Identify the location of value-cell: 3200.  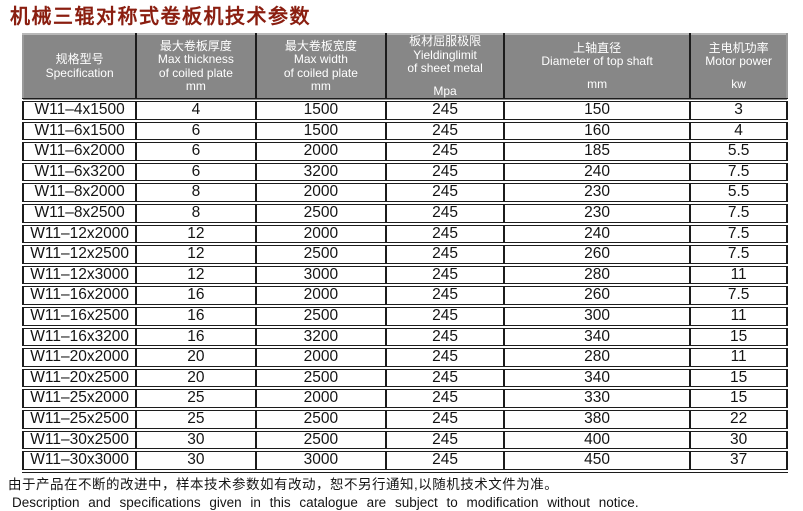
(321, 337).